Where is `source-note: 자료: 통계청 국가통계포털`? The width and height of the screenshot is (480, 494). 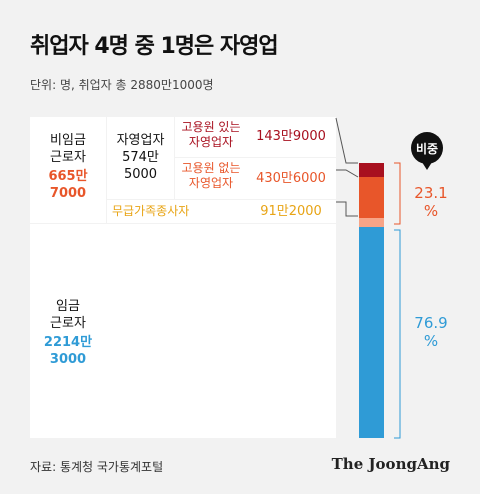
source-note: 자료: 통계청 국가통계포털 is located at coordinates (97, 467).